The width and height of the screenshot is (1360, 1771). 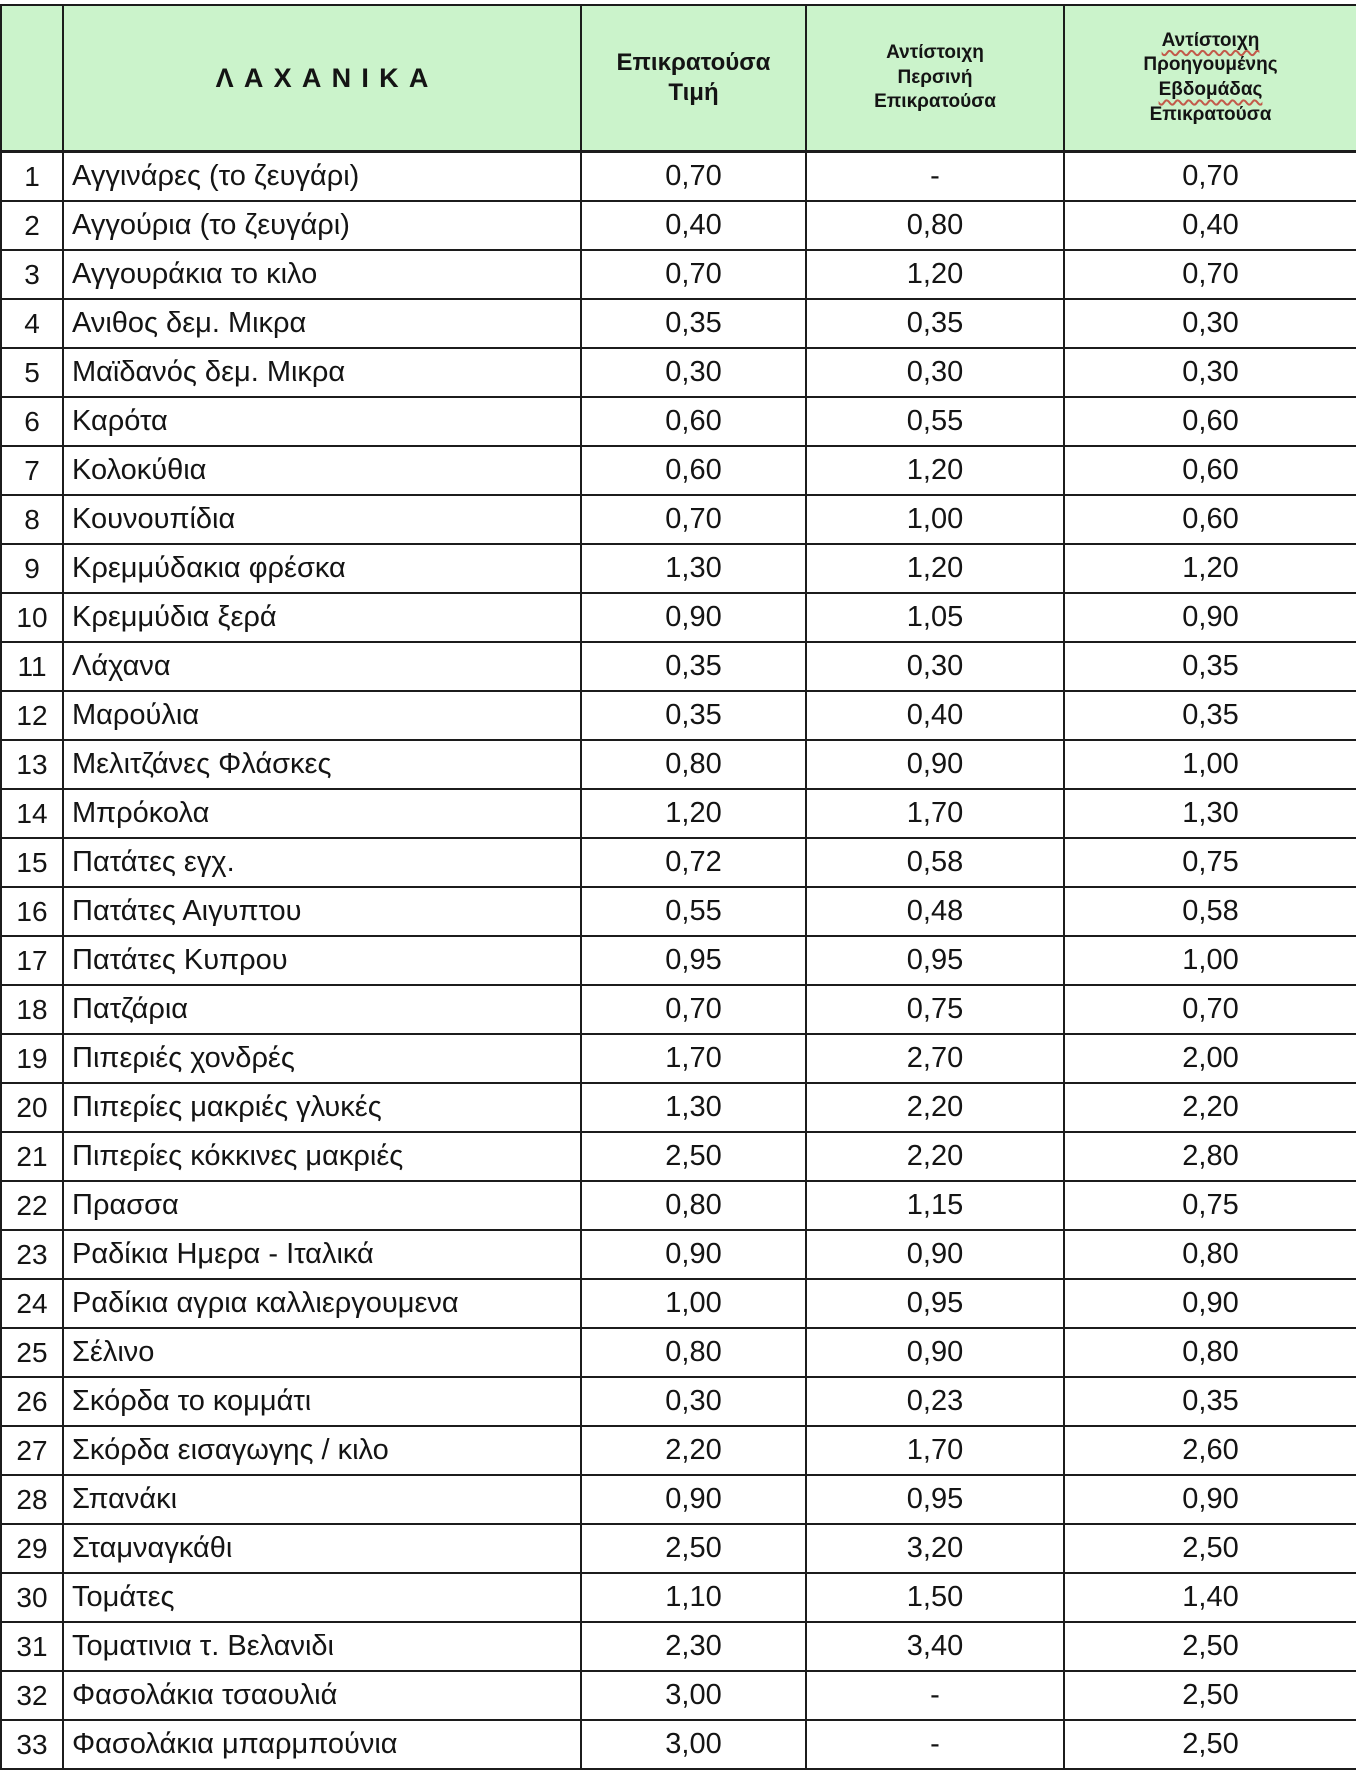 What do you see at coordinates (322, 1499) in the screenshot?
I see `cell-name: Σπανάκι` at bounding box center [322, 1499].